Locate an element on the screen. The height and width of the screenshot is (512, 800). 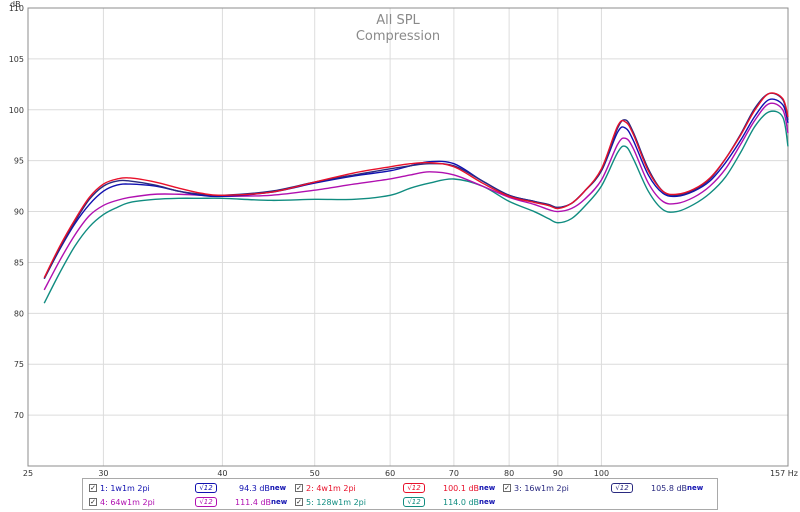
legend-name-4: 4: 64w1m 2pi is located at coordinates (127, 502).